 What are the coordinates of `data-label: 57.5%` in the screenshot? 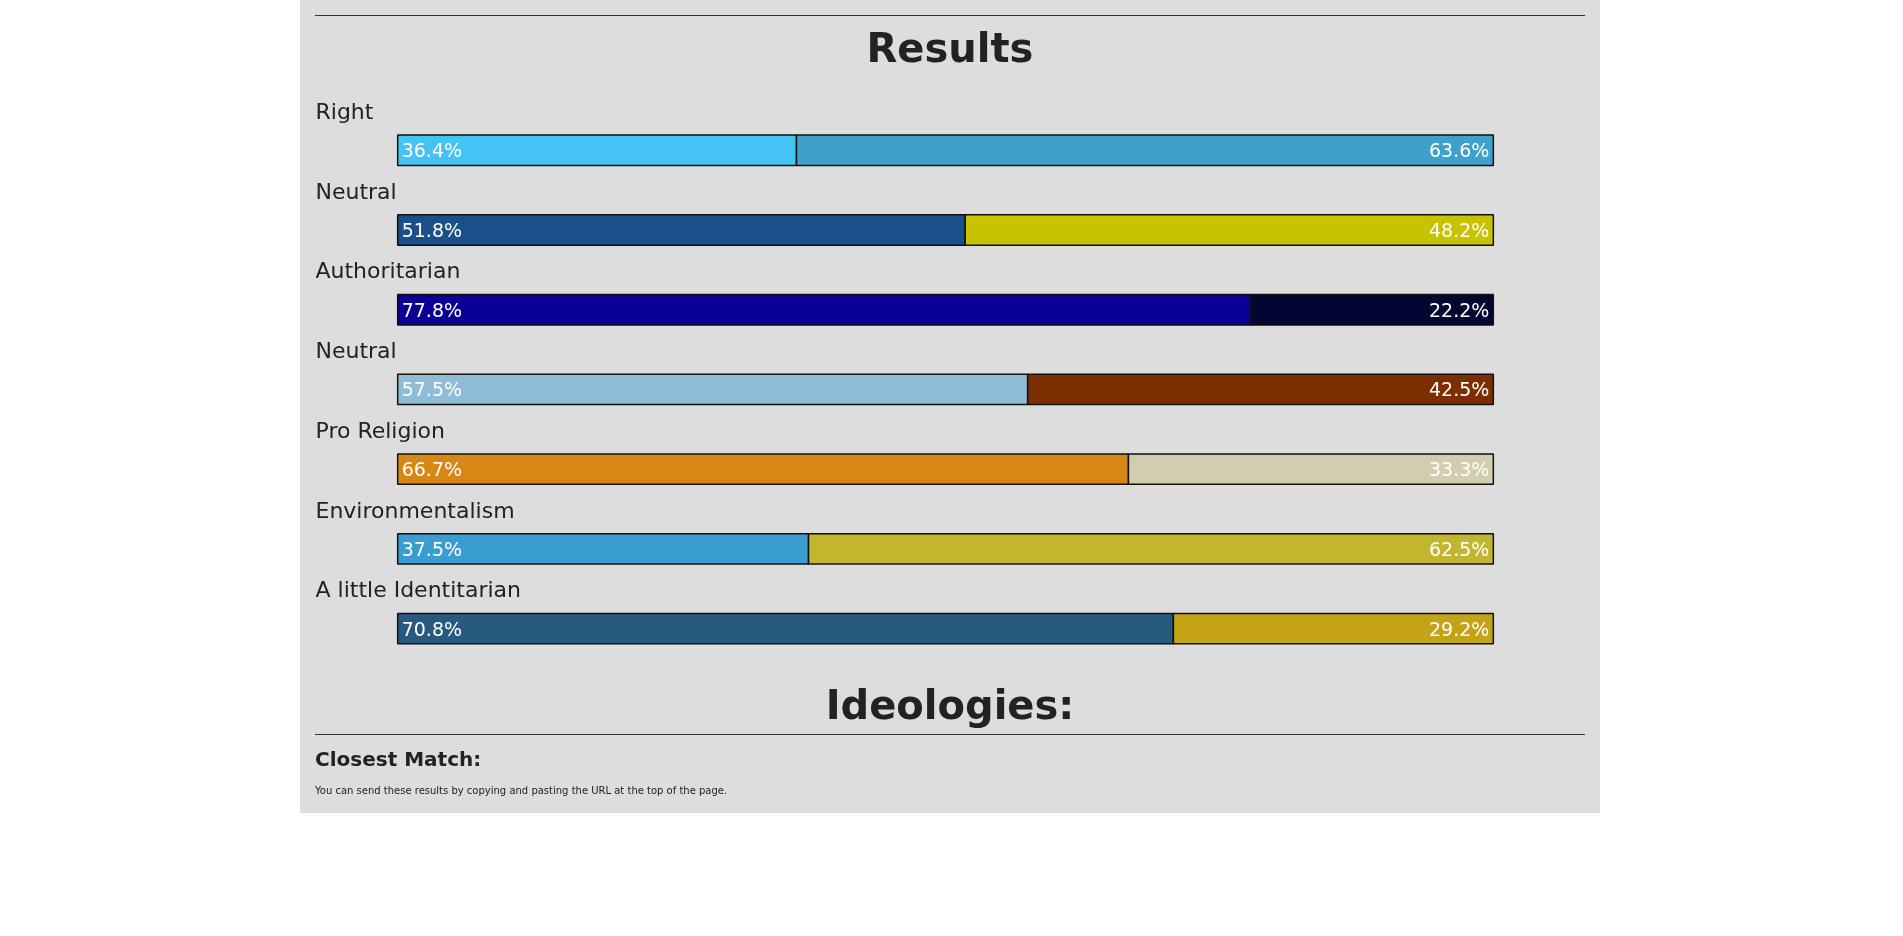 It's located at (432, 389).